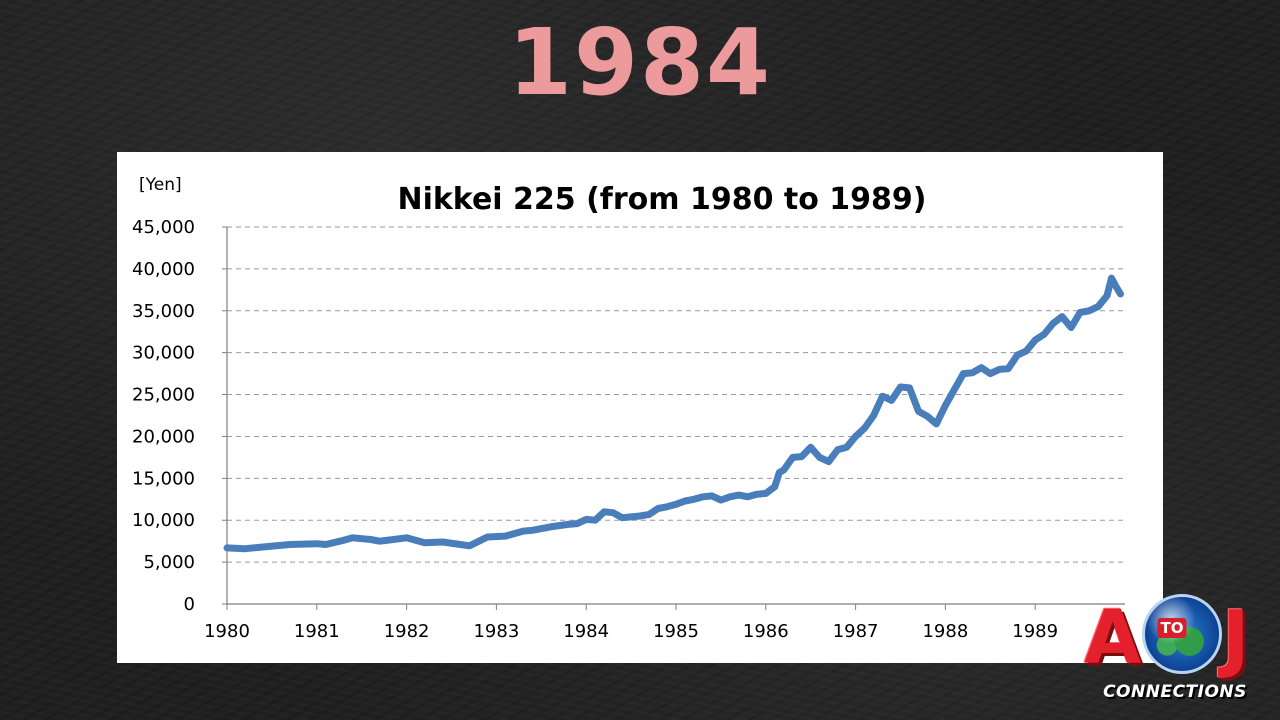 This screenshot has width=1280, height=720. Describe the element at coordinates (163, 478) in the screenshot. I see `y-tick-label: 15,000` at that location.